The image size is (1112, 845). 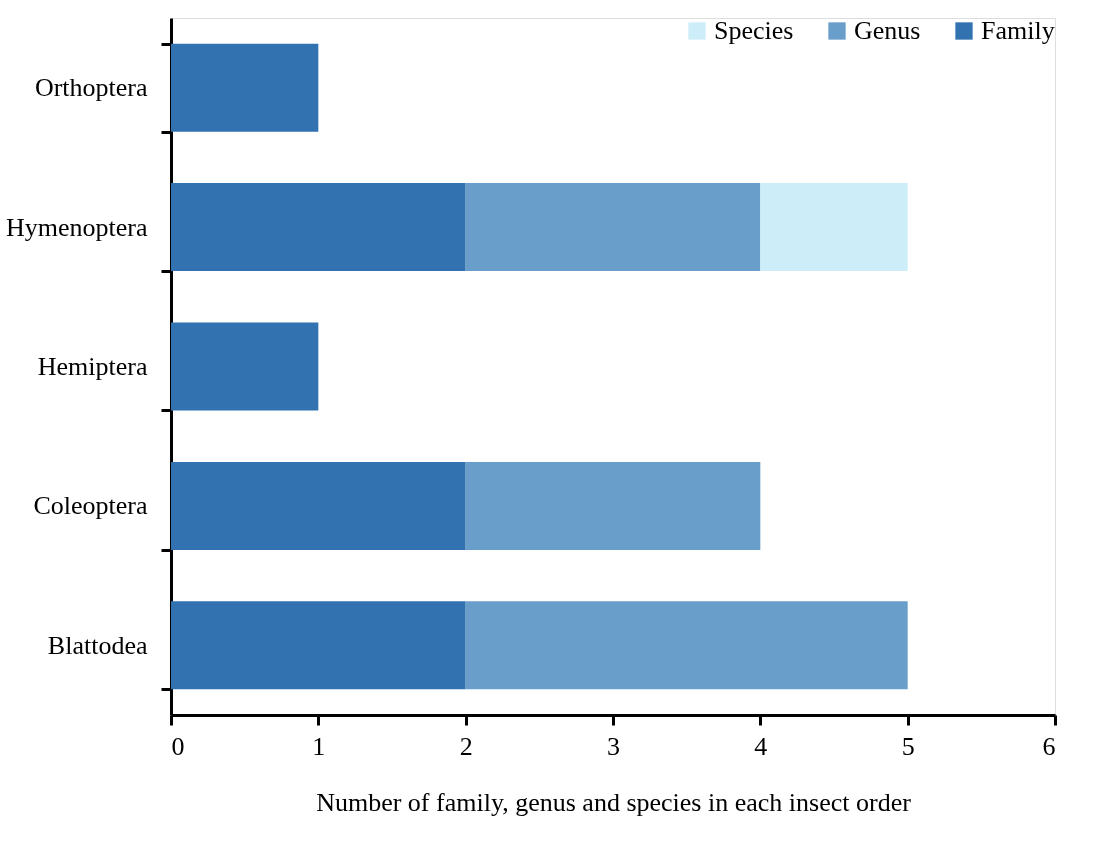 I want to click on y-tick-label: Coleoptera, so click(x=90, y=506).